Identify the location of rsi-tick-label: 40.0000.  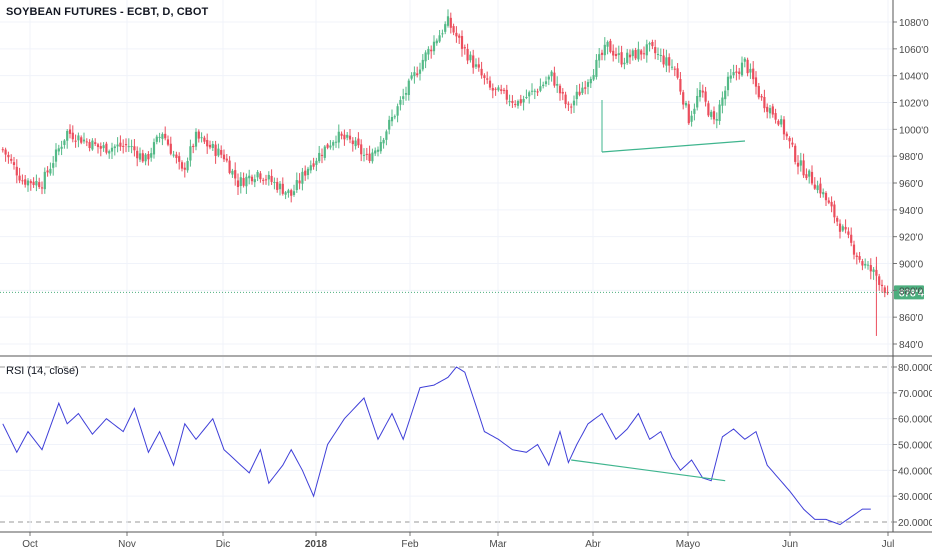
(915, 471).